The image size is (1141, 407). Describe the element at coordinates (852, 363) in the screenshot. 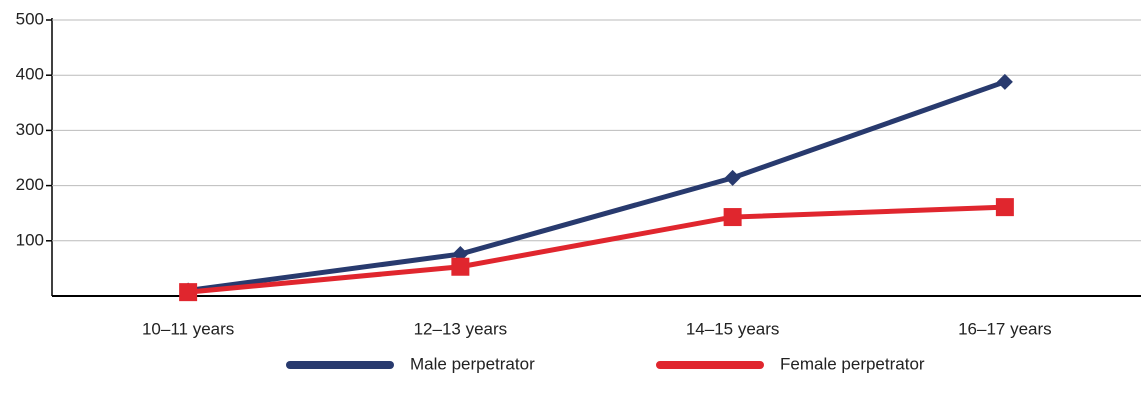

I see `legend-label: Female perpetrator` at that location.